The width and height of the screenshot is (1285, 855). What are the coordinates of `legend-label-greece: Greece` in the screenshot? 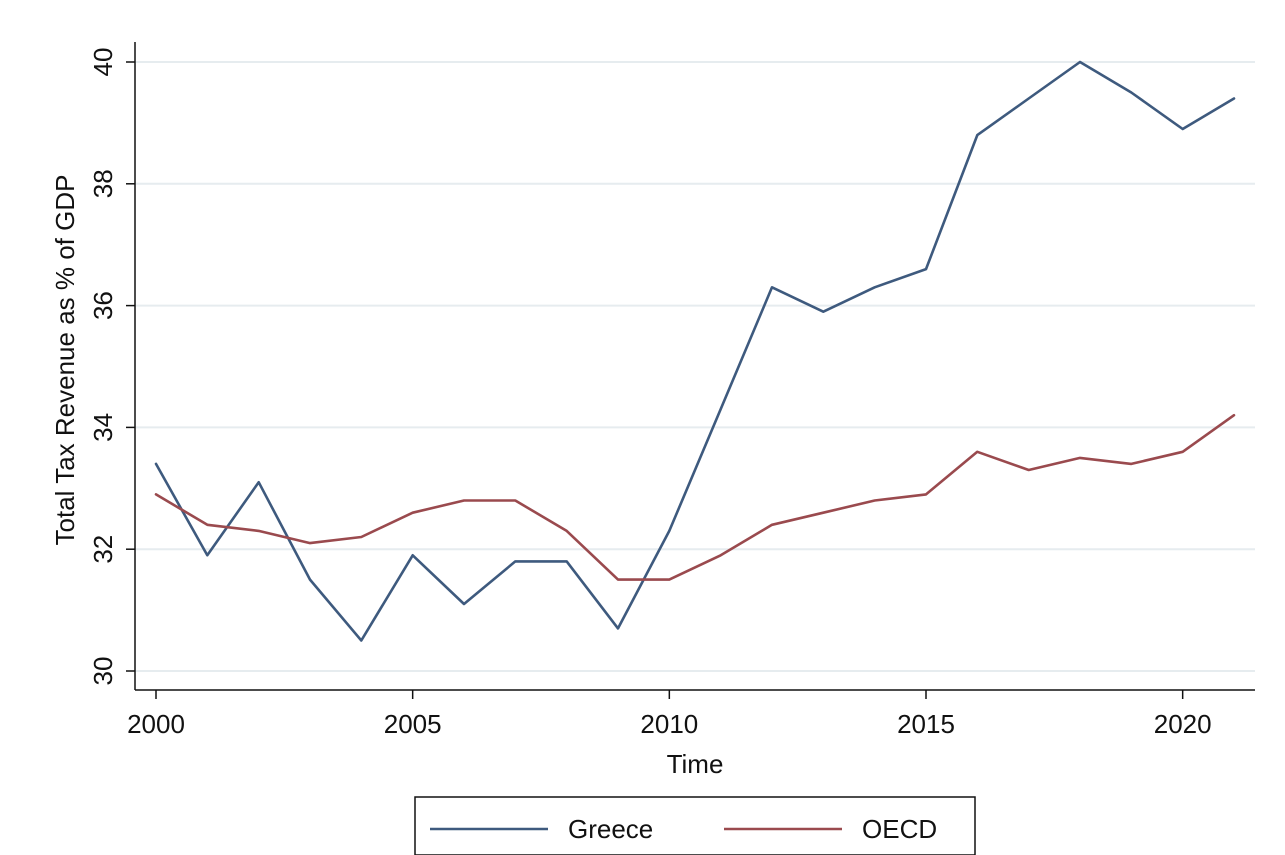 It's located at (610, 829).